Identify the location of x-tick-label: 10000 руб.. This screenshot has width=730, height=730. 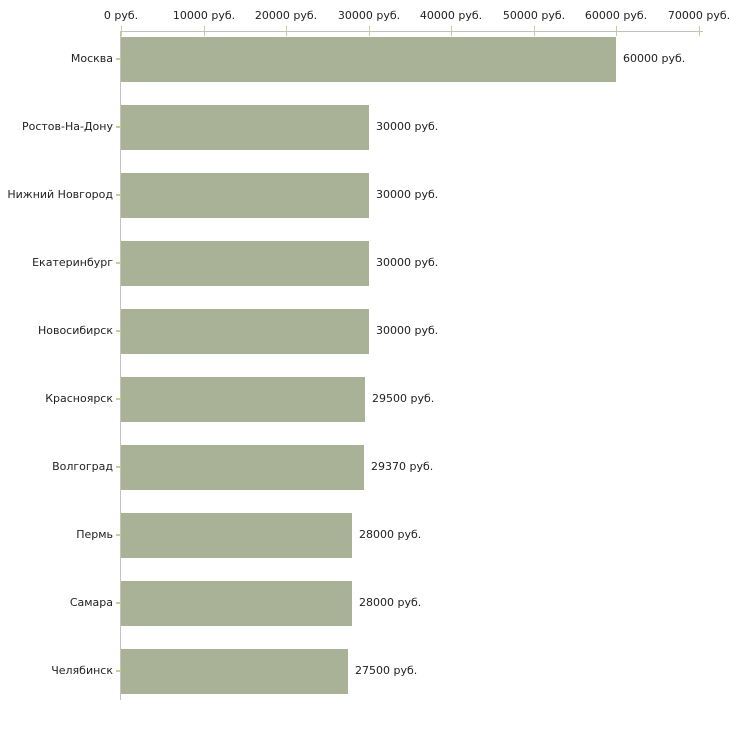
(204, 15).